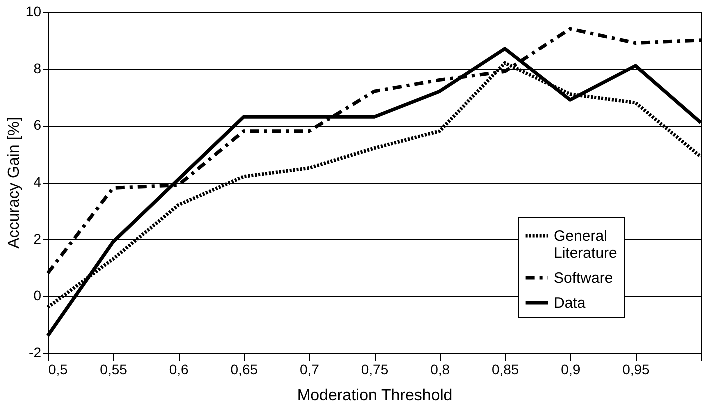 Image resolution: width=708 pixels, height=408 pixels. I want to click on x-axis-title: Moderation Threshold, so click(375, 396).